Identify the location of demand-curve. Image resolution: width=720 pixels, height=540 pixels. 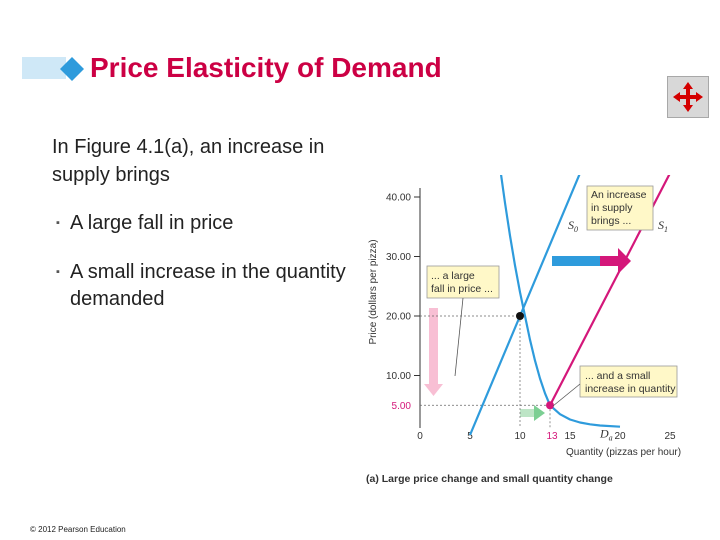
(560, 301).